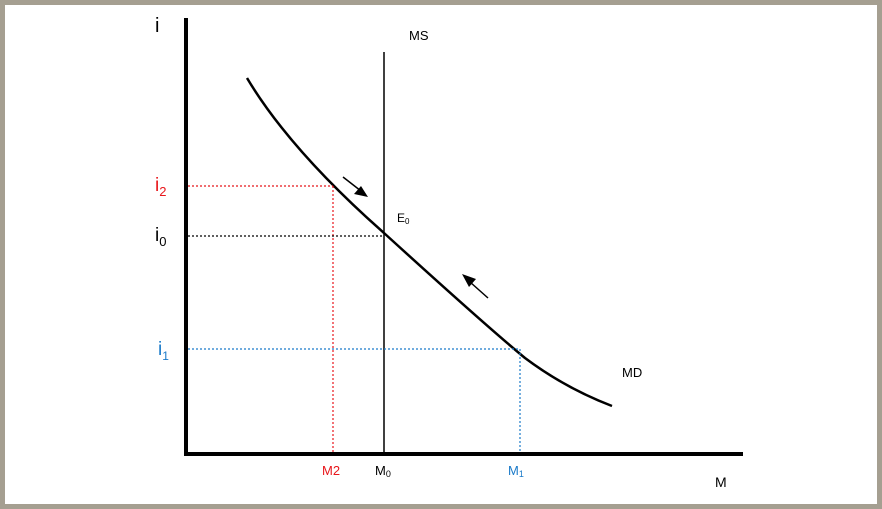 This screenshot has height=509, width=882. Describe the element at coordinates (160, 237) in the screenshot. I see `i0-label: i0` at that location.